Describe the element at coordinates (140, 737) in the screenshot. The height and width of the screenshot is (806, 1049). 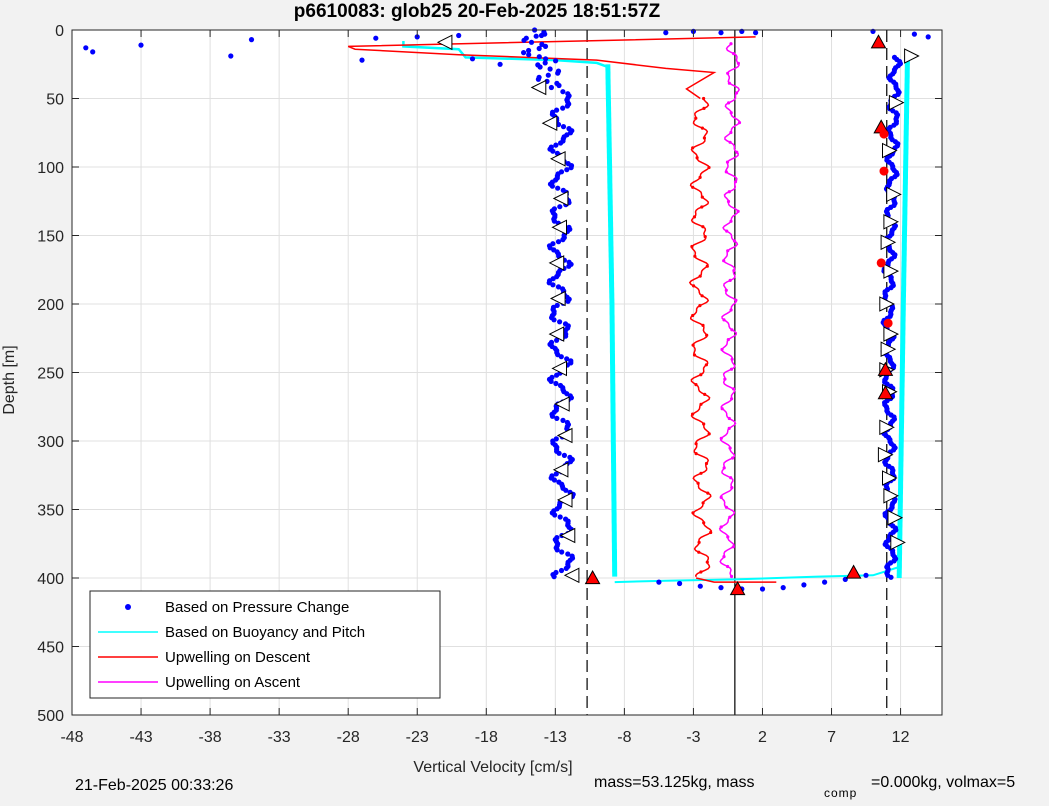
I see `x-tick-label: -43` at that location.